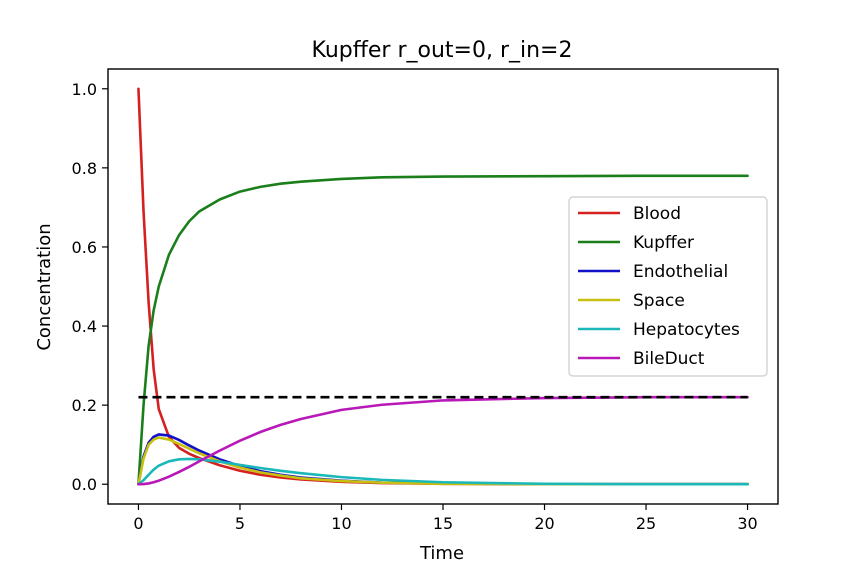 This screenshot has height=576, width=864. I want to click on x-tick-label: 15, so click(443, 523).